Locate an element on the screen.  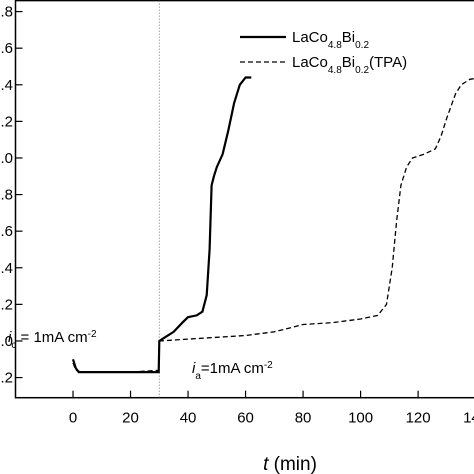
x-tick-label: 40 is located at coordinates (188, 418).